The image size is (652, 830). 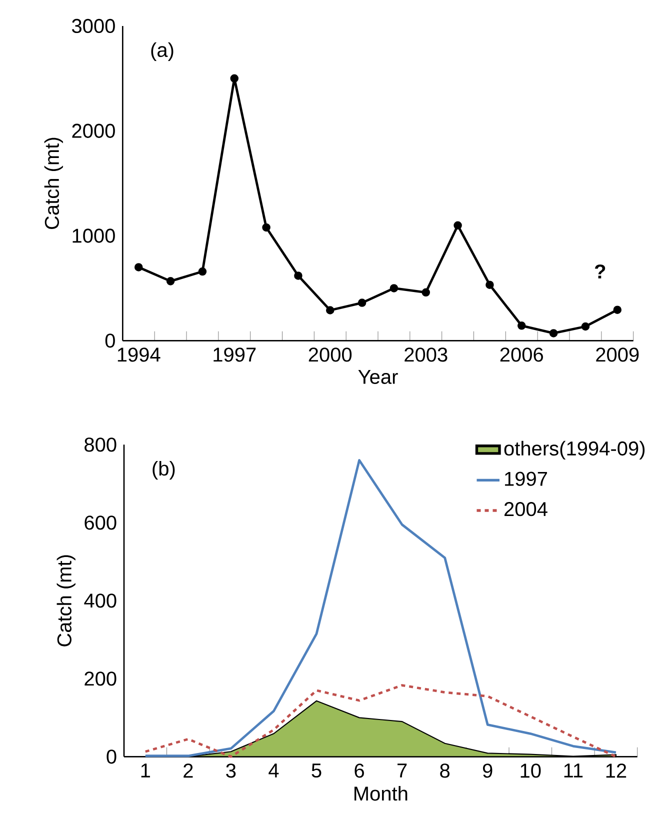 I want to click on line-series, so click(x=380, y=721).